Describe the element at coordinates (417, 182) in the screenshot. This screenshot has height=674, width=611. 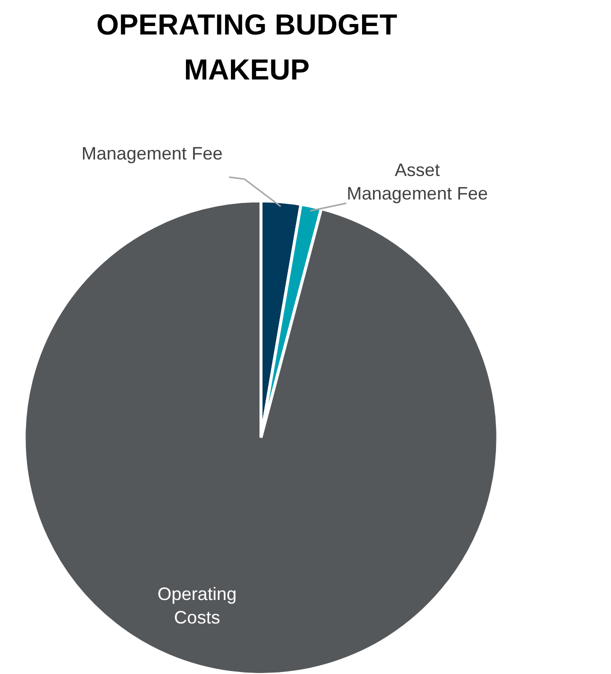
I see `slice-label: Asset Management Fee` at that location.